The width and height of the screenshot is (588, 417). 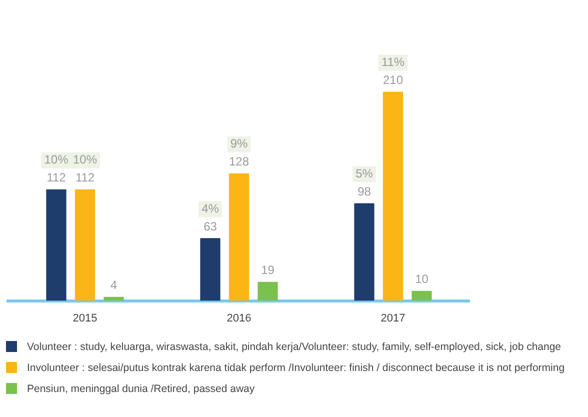 What do you see at coordinates (393, 318) in the screenshot?
I see `x-tick-label: 2017` at bounding box center [393, 318].